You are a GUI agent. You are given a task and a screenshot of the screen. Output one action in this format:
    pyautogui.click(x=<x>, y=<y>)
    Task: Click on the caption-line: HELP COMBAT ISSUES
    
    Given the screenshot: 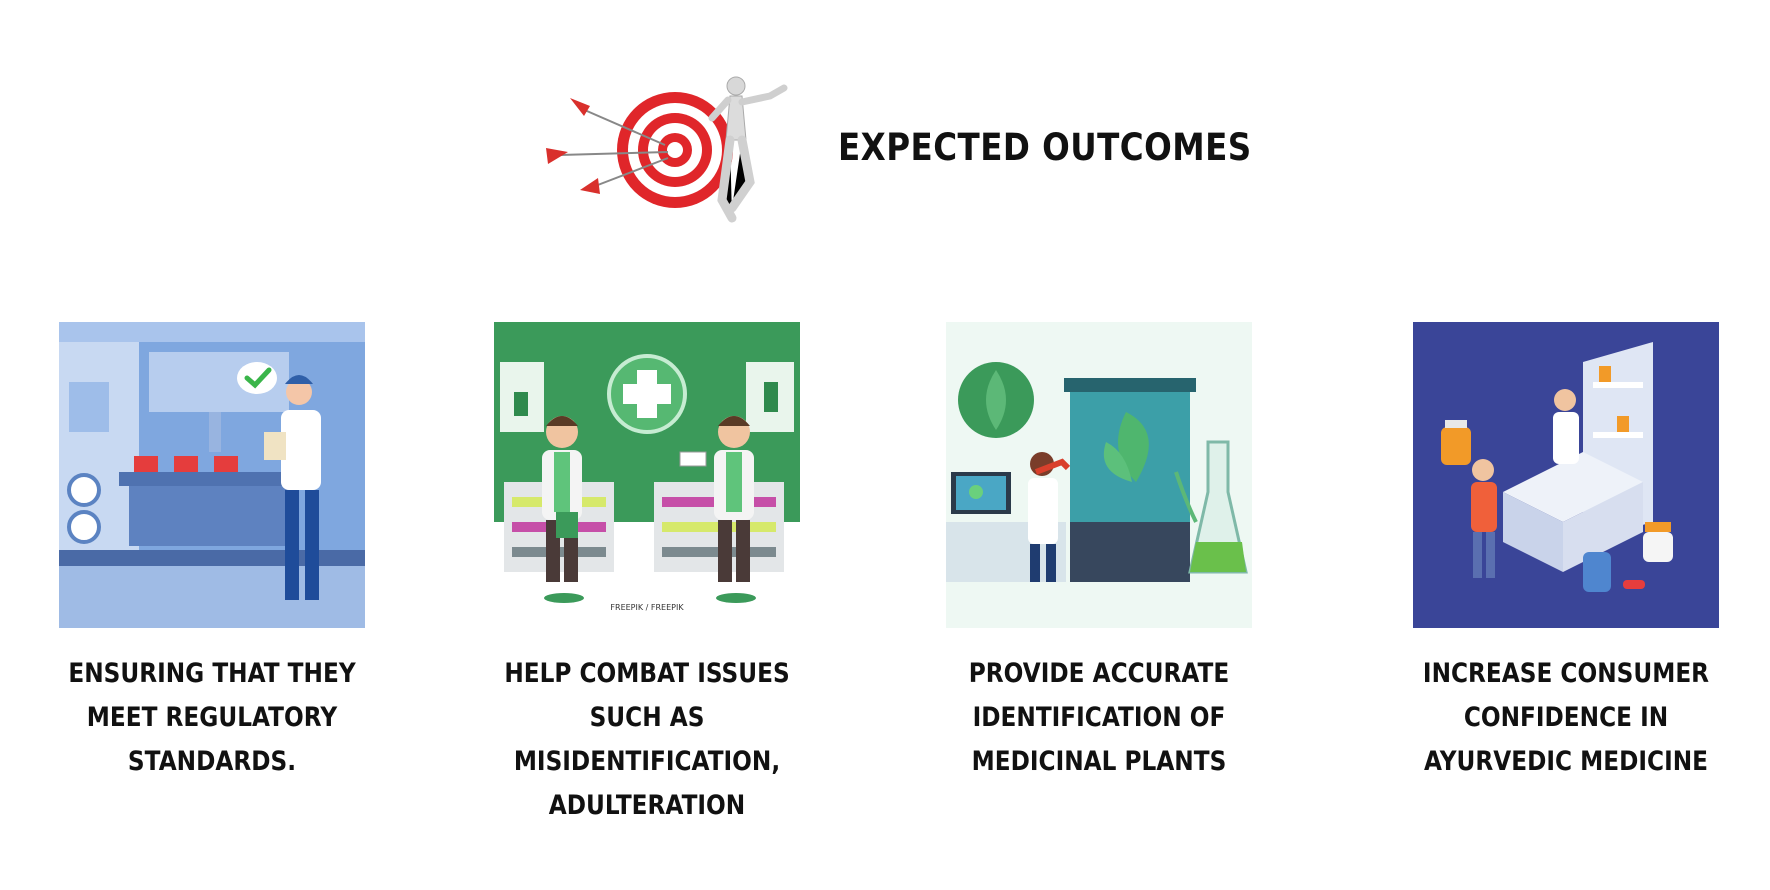 What is the action you would take?
    pyautogui.click(x=647, y=673)
    